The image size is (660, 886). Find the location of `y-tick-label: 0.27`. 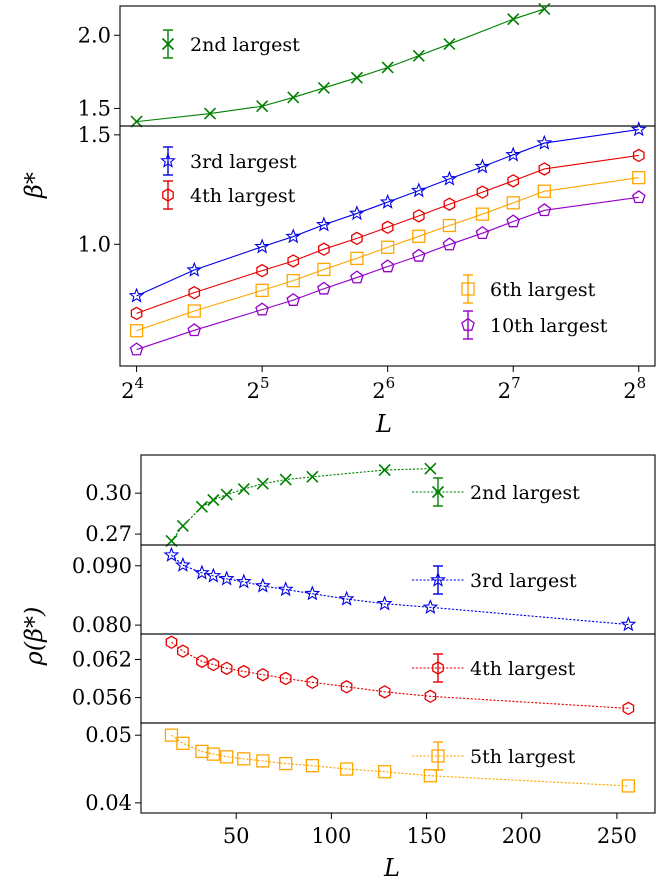

y-tick-label: 0.27 is located at coordinates (108, 534).